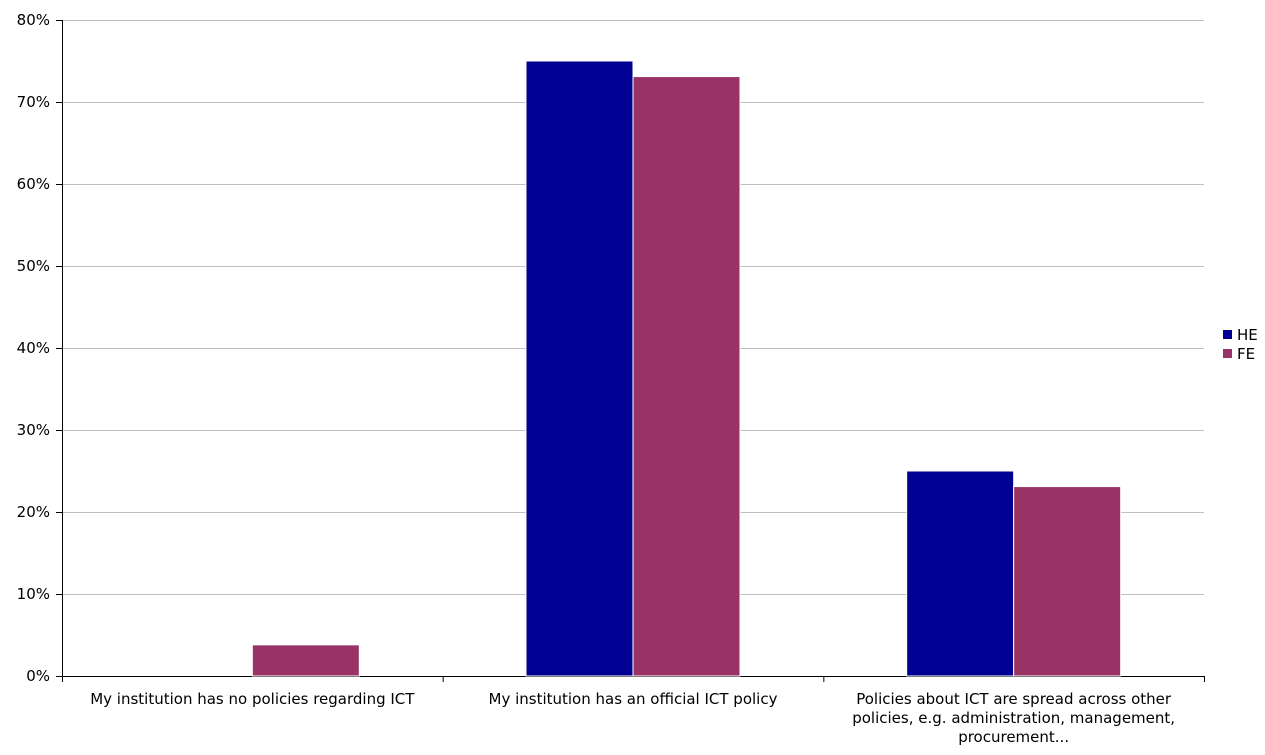 This screenshot has width=1265, height=755. I want to click on y-tick-label: 0%, so click(38, 676).